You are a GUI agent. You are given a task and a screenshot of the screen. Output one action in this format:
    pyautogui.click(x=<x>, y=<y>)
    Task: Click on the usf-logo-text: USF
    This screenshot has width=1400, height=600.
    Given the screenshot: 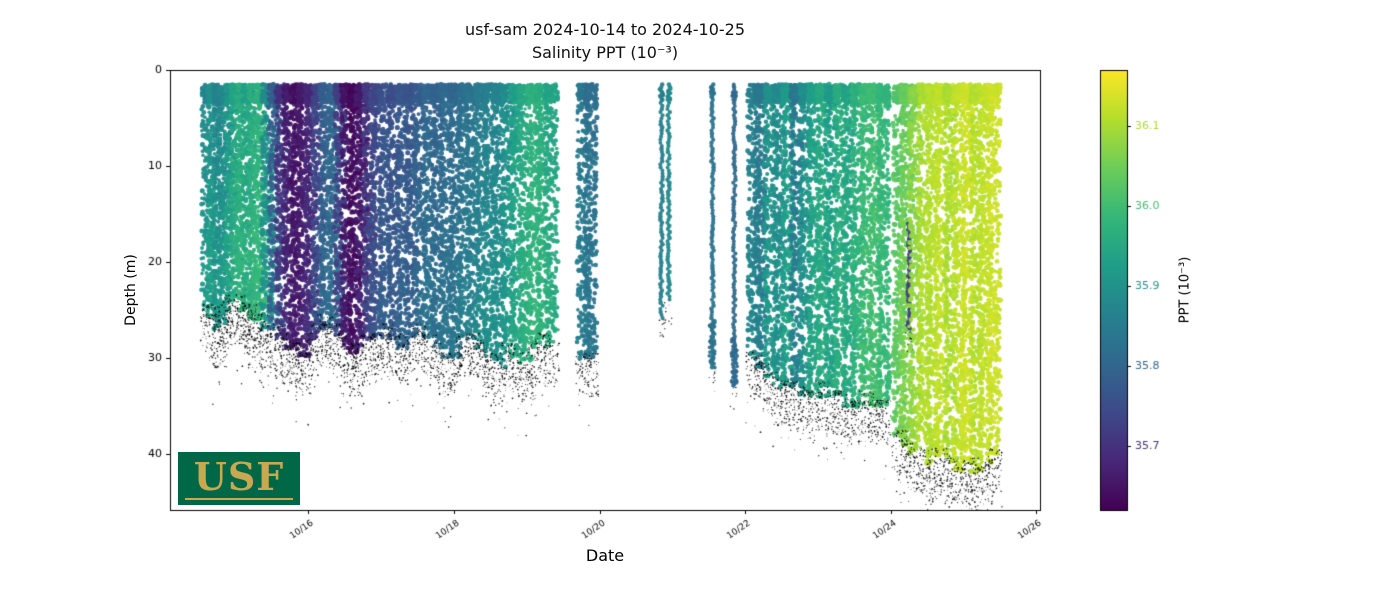 What is the action you would take?
    pyautogui.click(x=239, y=476)
    